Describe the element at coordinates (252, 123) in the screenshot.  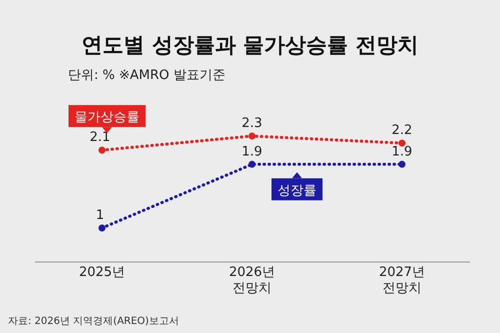
I see `data-label: 2.3` at that location.